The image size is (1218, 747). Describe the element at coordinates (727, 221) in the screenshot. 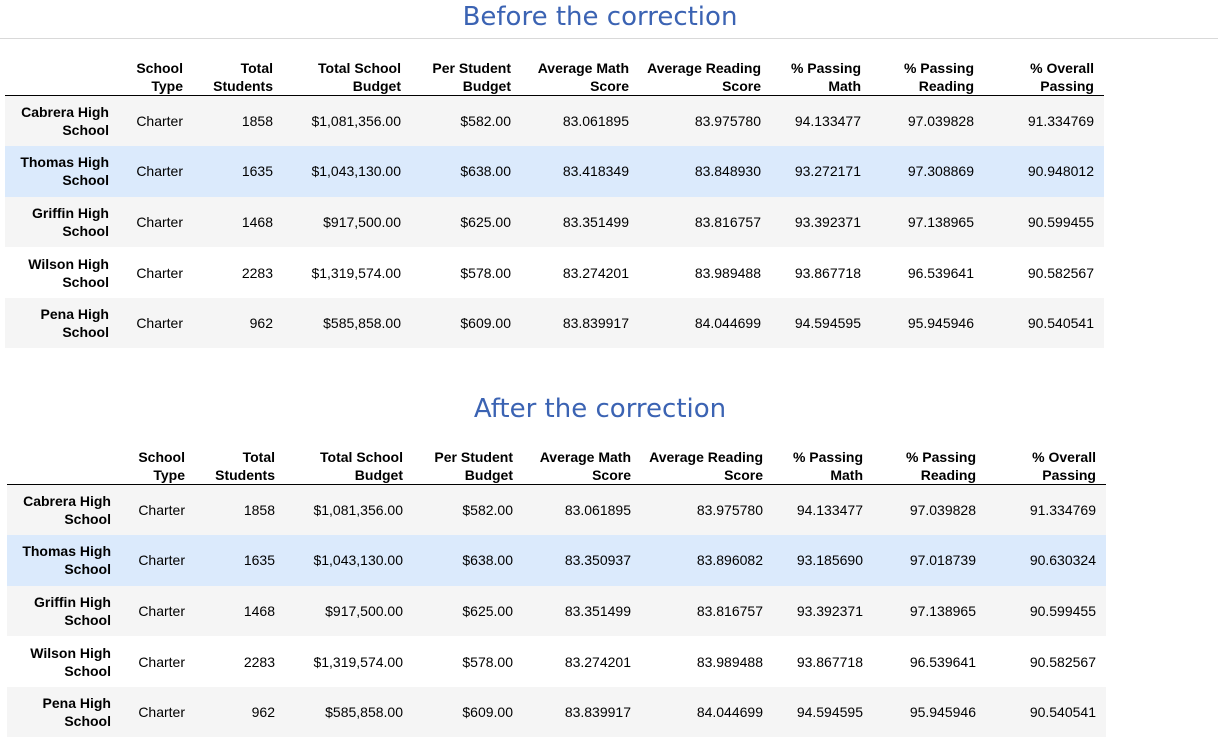

I see `table-cell: 83.816757` at that location.